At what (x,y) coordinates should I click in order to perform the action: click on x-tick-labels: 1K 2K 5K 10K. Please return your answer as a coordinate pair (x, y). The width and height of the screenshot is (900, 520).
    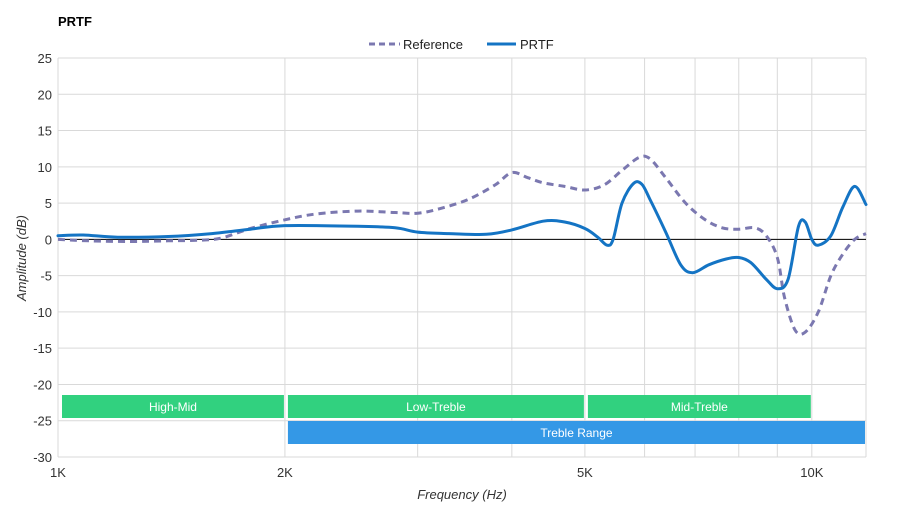
    Looking at the image, I should click on (437, 472).